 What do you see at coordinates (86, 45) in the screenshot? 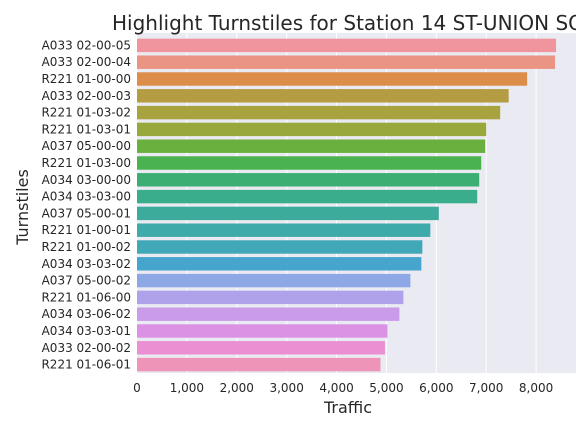
I see `y-tick-label: A033 02-00-05` at bounding box center [86, 45].